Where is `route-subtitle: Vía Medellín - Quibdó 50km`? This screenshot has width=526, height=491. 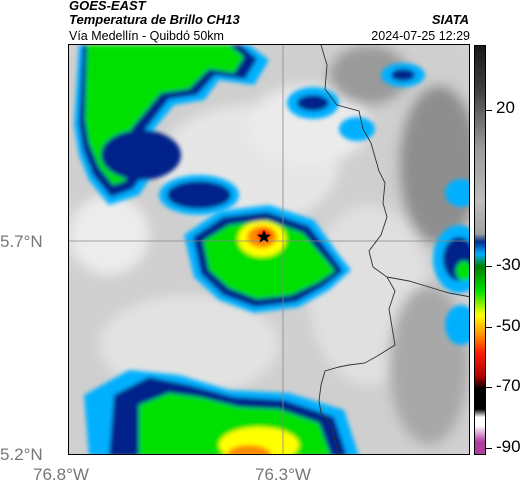
route-subtitle: Vía Medellín - Quibdó 50km is located at coordinates (146, 36).